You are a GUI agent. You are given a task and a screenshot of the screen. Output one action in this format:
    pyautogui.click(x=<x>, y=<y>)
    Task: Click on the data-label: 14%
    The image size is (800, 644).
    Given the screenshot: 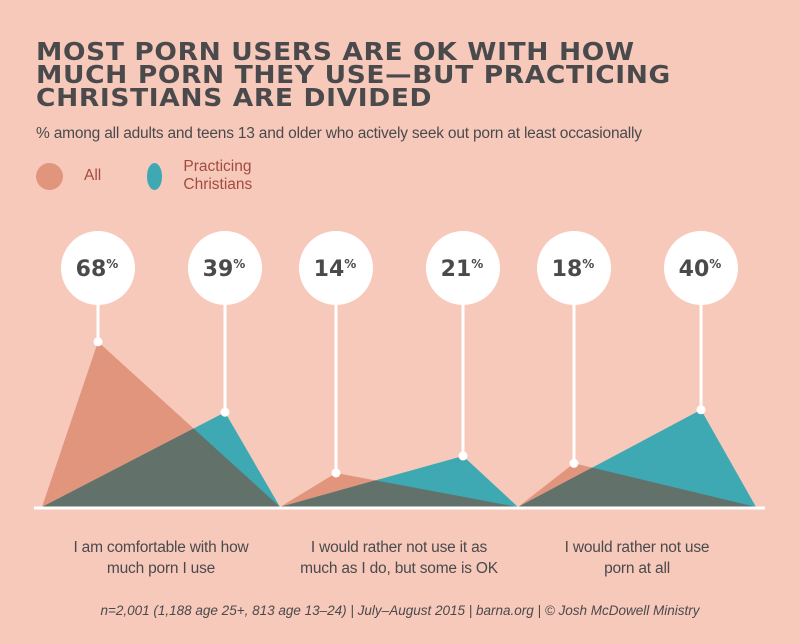 What is the action you would take?
    pyautogui.click(x=335, y=269)
    